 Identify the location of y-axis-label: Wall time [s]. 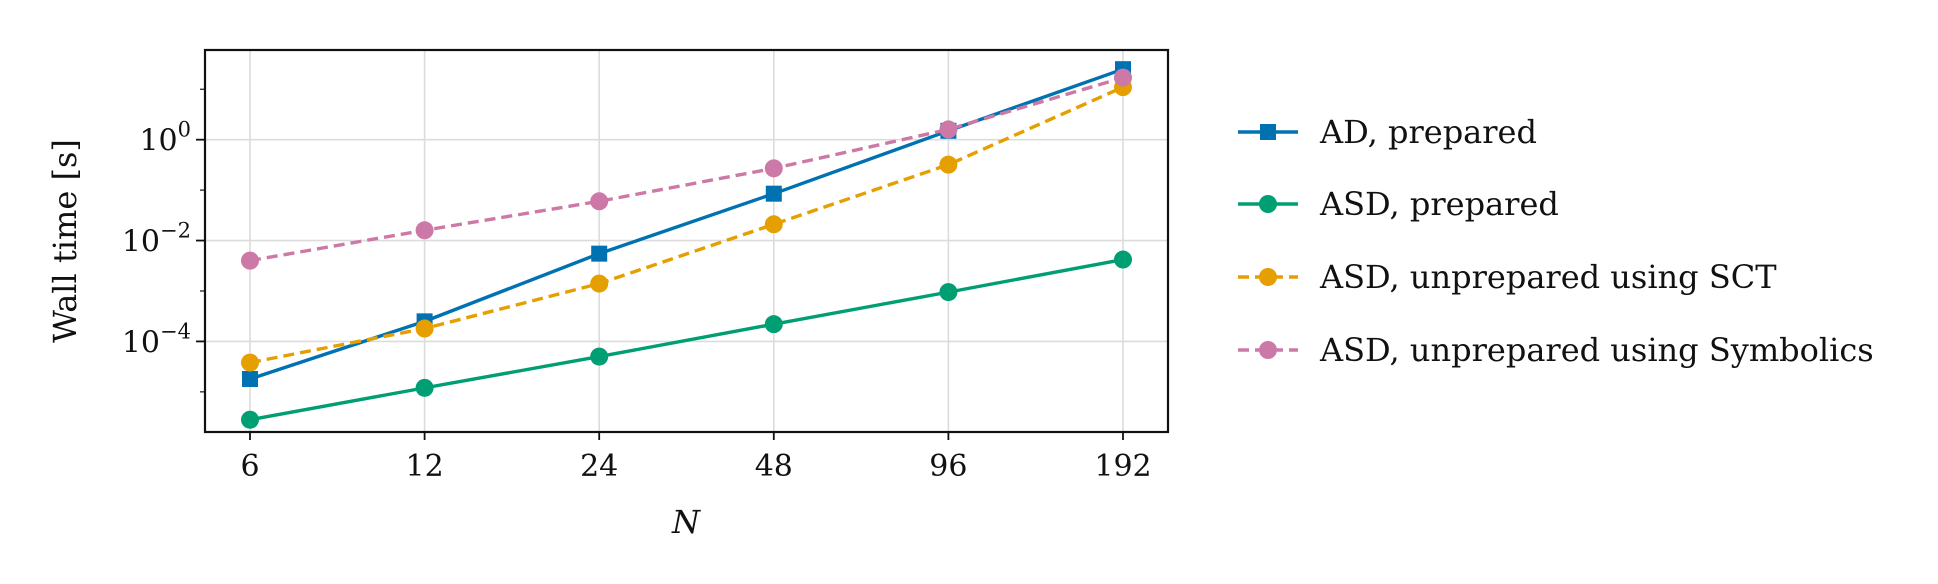
(65, 241).